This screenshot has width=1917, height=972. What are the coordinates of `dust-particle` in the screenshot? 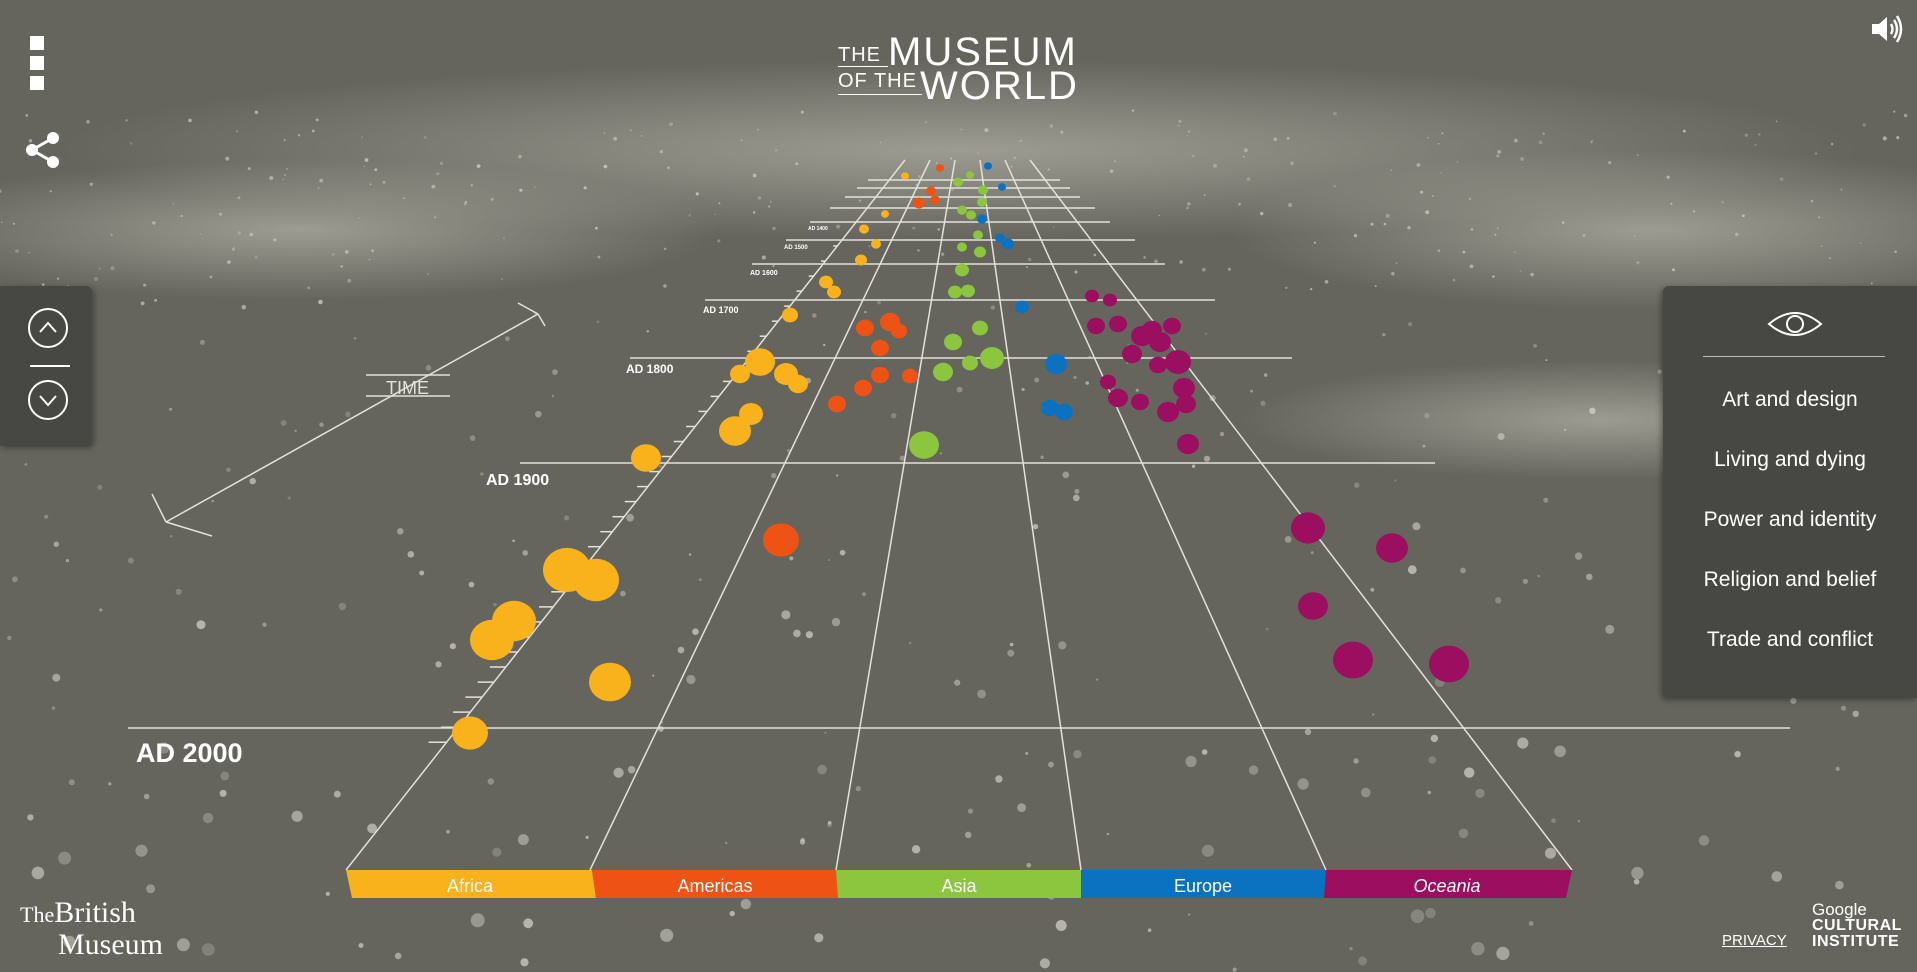 It's located at (797, 633).